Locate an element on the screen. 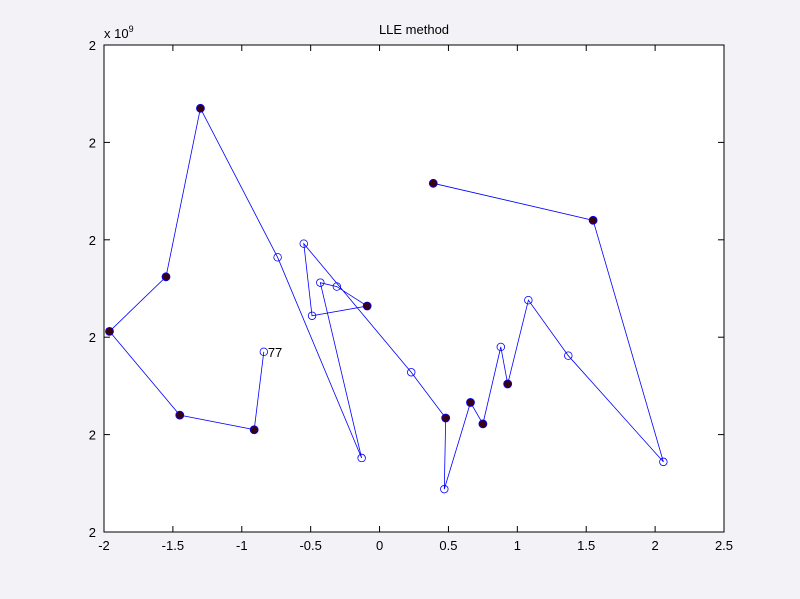 This screenshot has width=800, height=599. x-tick-label: 0 is located at coordinates (379, 545).